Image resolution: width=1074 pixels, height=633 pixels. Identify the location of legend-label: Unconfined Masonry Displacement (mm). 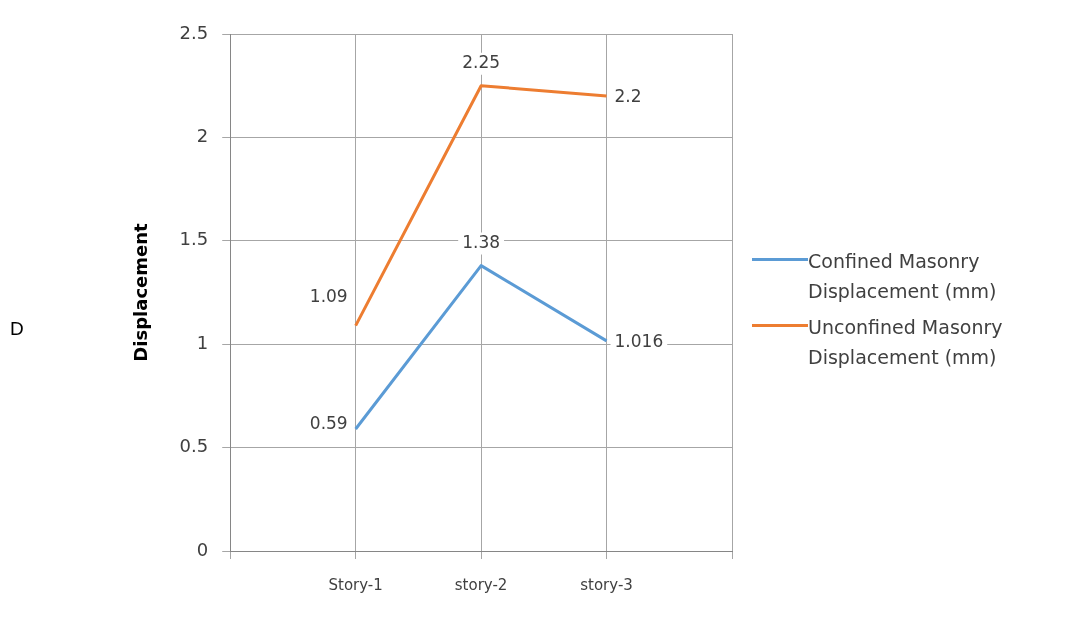
(906, 342).